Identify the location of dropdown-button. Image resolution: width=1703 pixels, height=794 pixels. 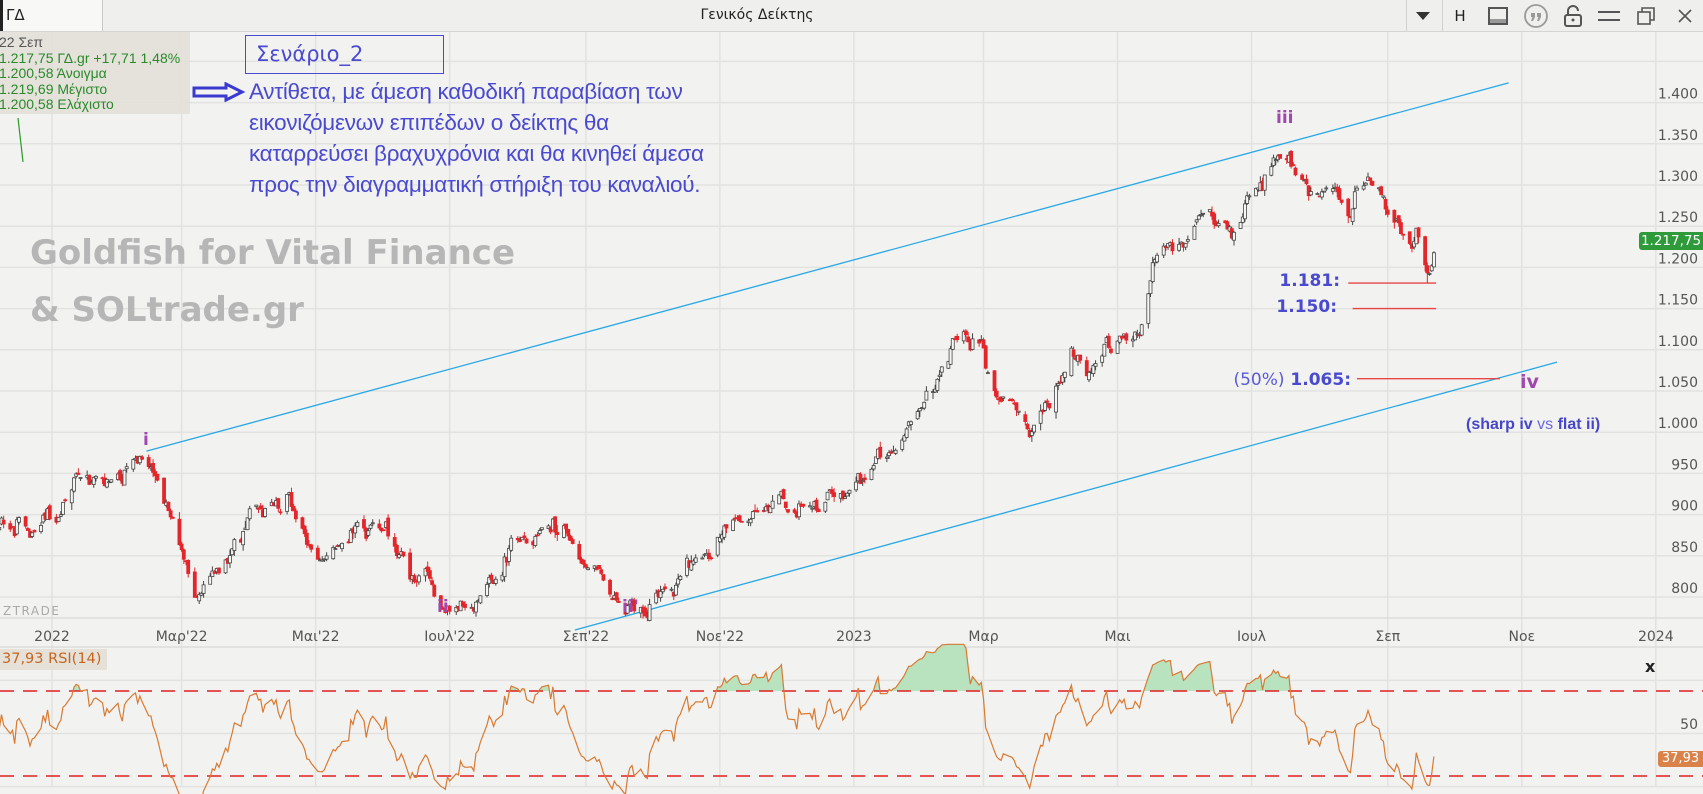
(1423, 15).